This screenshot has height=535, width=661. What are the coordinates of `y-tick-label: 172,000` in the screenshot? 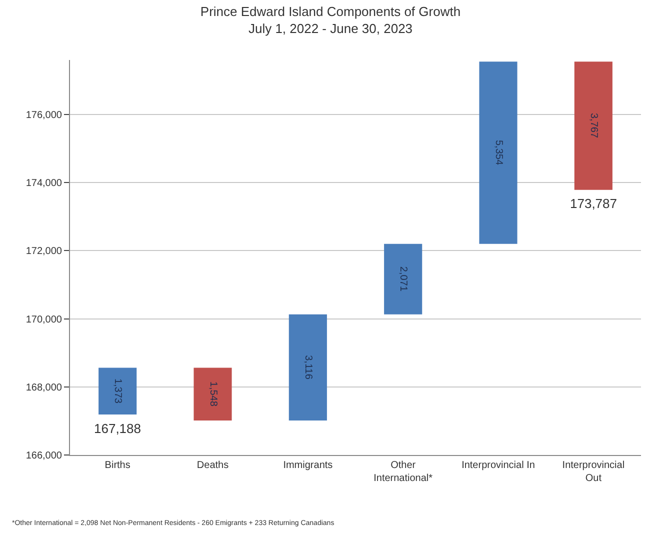 It's located at (44, 252).